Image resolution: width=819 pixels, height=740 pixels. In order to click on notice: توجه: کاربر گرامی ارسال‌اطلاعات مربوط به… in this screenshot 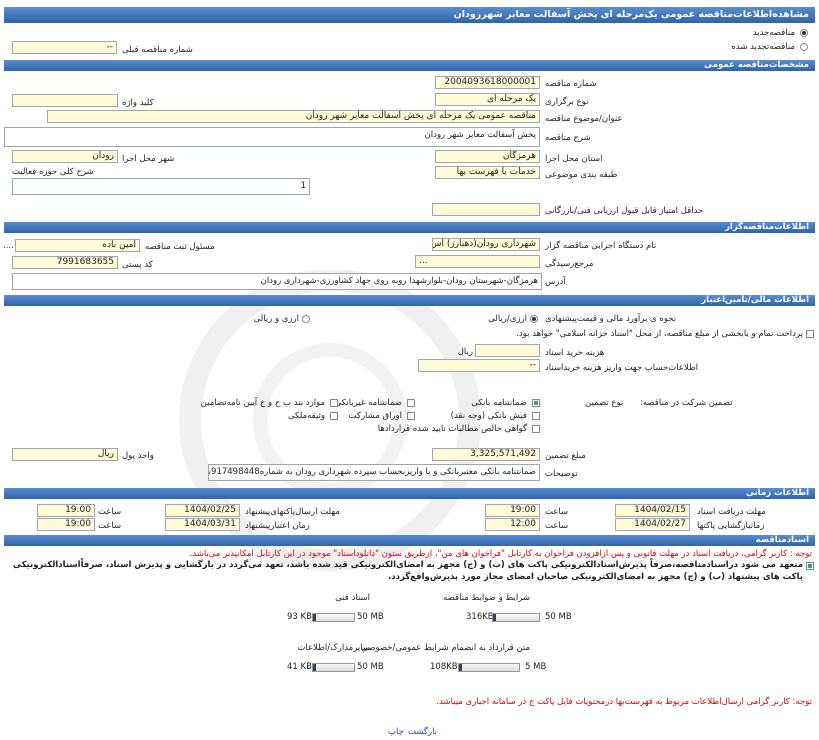, I will do `click(624, 702)`.